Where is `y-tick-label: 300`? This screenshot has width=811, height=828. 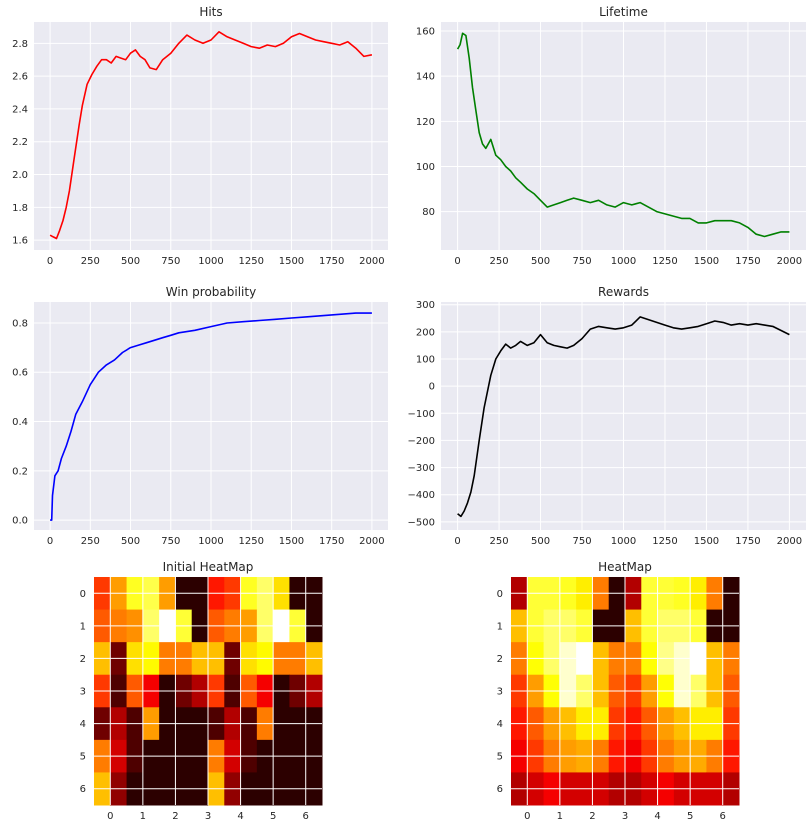 y-tick-label: 300 is located at coordinates (425, 305).